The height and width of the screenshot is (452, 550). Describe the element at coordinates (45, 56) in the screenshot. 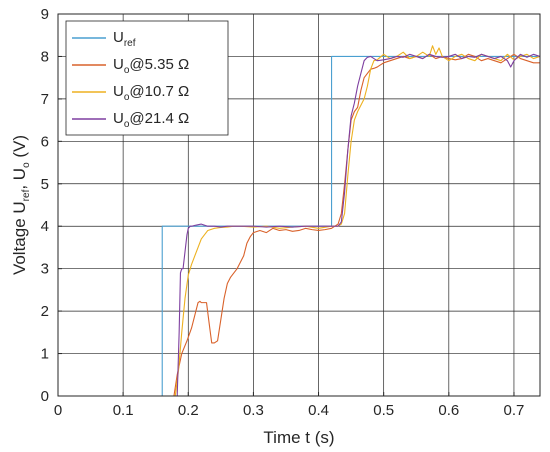

I see `y-tick-label: 8` at that location.